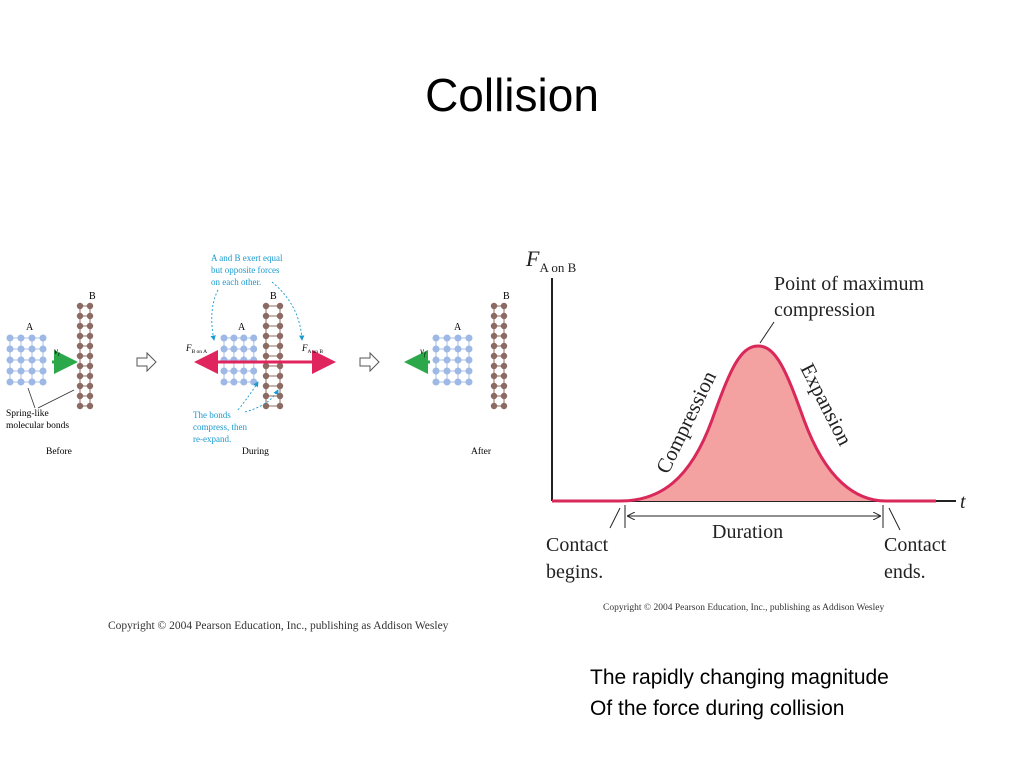 The width and height of the screenshot is (1024, 768). Describe the element at coordinates (248, 396) in the screenshot. I see `note-bottom-pointer` at that location.